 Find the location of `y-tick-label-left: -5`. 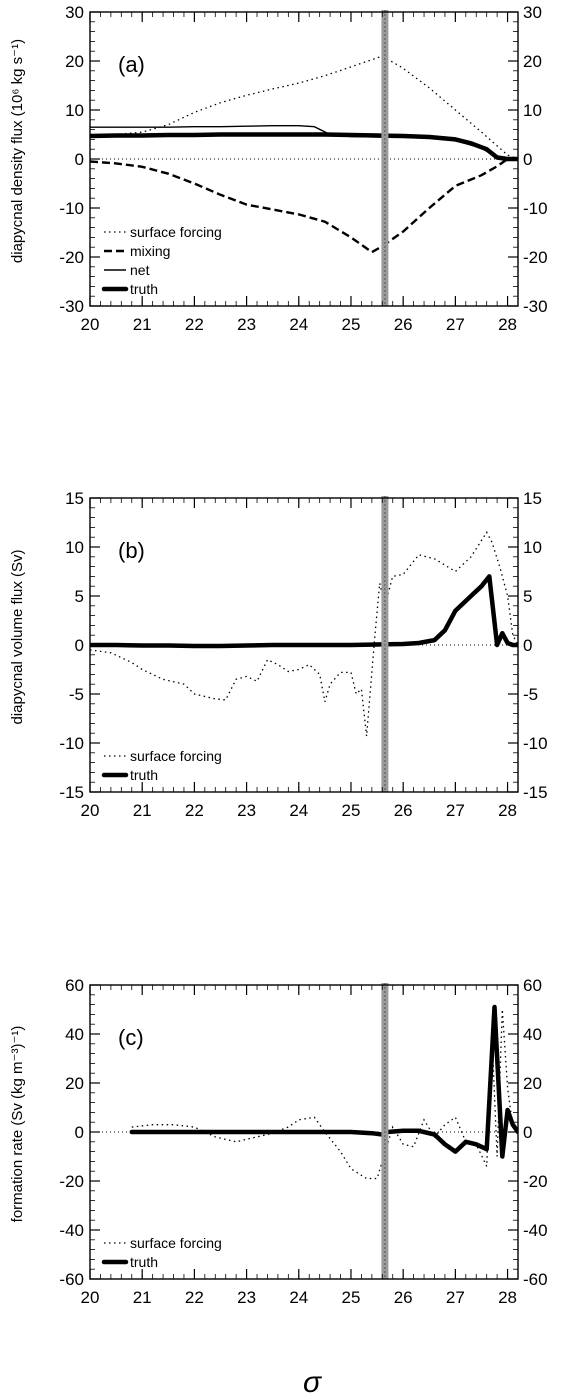

y-tick-label-left: -5 is located at coordinates (76, 694).